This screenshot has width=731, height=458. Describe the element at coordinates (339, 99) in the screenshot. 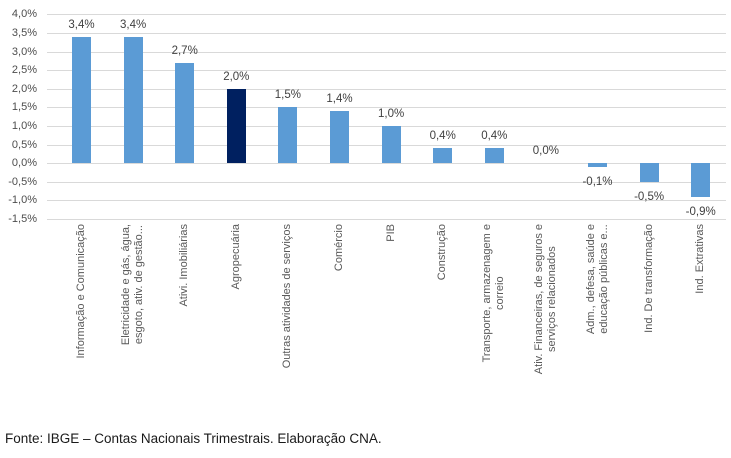

I see `data-label: 1,4%` at that location.